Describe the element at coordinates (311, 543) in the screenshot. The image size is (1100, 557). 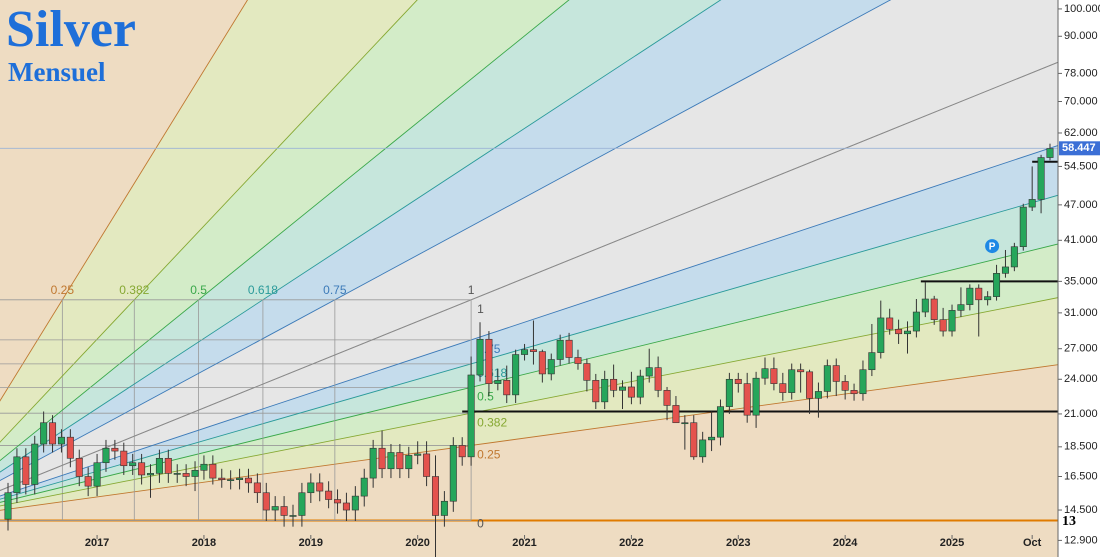
I see `x-tick-label: 2019` at that location.